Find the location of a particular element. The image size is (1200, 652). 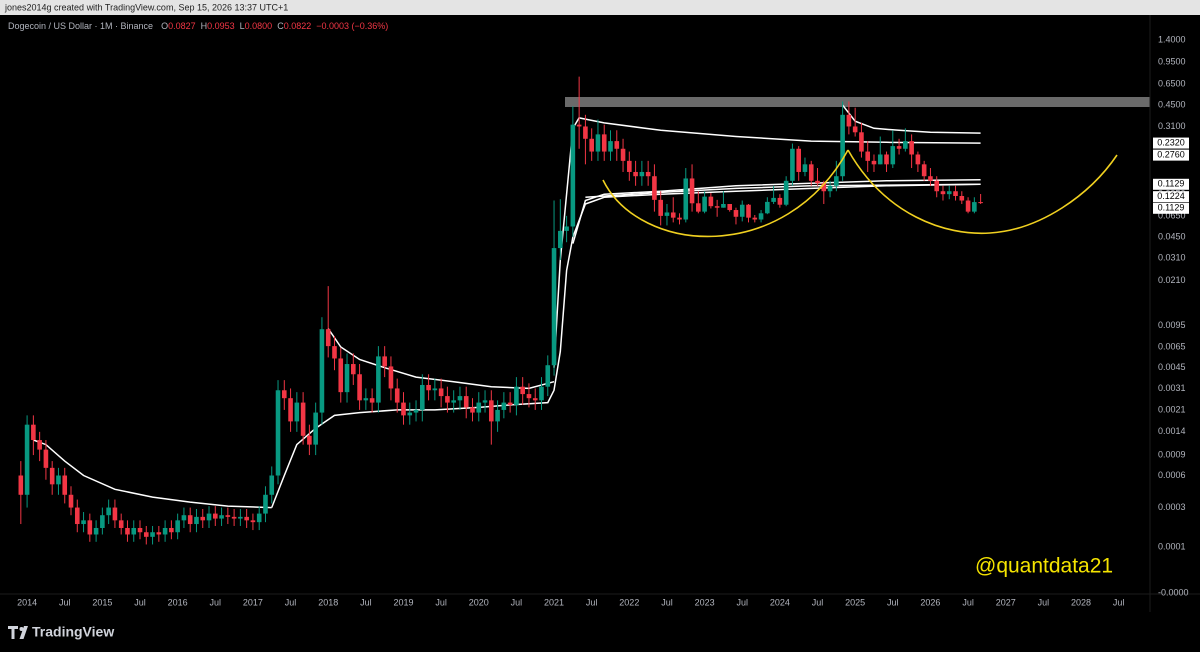

ohlc-key: L is located at coordinates (242, 26).